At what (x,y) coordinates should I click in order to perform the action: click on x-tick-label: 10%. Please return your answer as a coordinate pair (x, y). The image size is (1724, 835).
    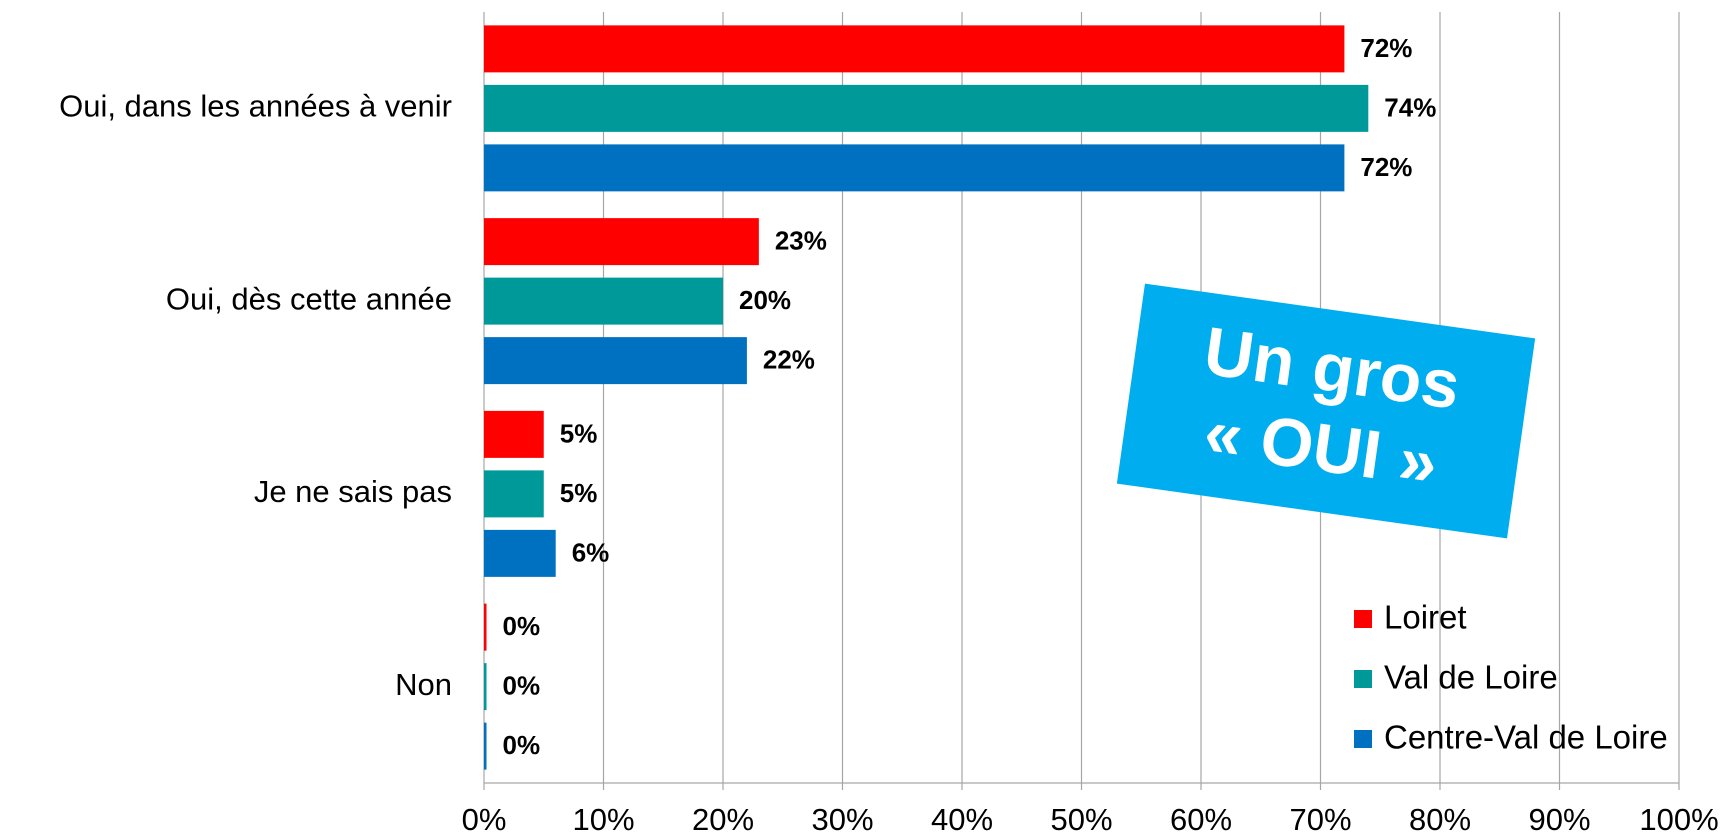
    Looking at the image, I should click on (603, 818).